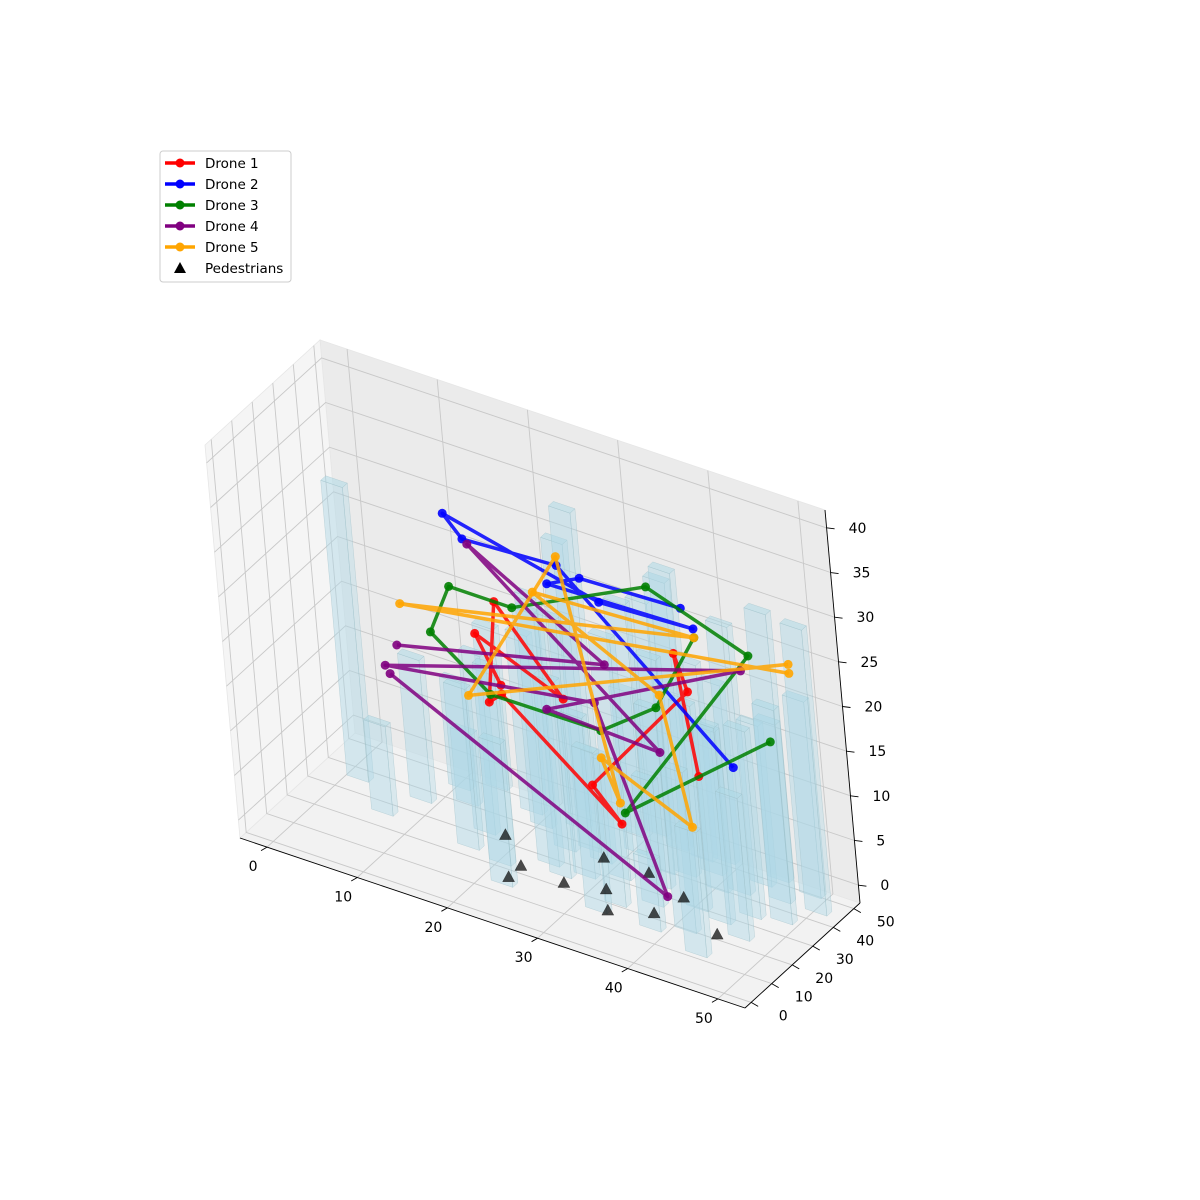 This screenshot has height=1200, width=1200. What do you see at coordinates (878, 752) in the screenshot?
I see `z-tick-label: 15` at bounding box center [878, 752].